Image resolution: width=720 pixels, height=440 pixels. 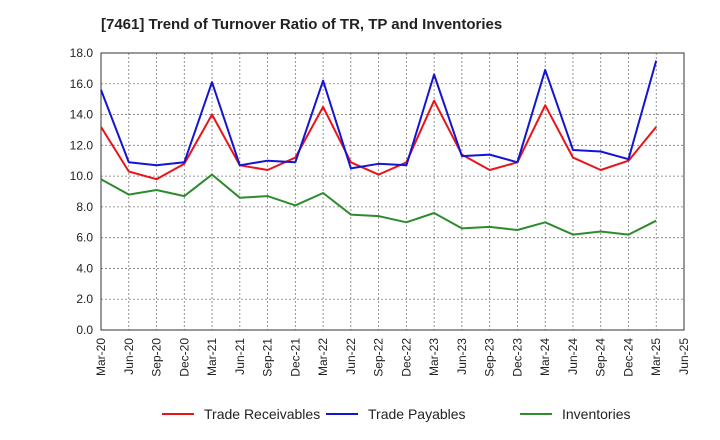 What do you see at coordinates (323, 357) in the screenshot?
I see `x-tick-label: Mar-22` at bounding box center [323, 357].